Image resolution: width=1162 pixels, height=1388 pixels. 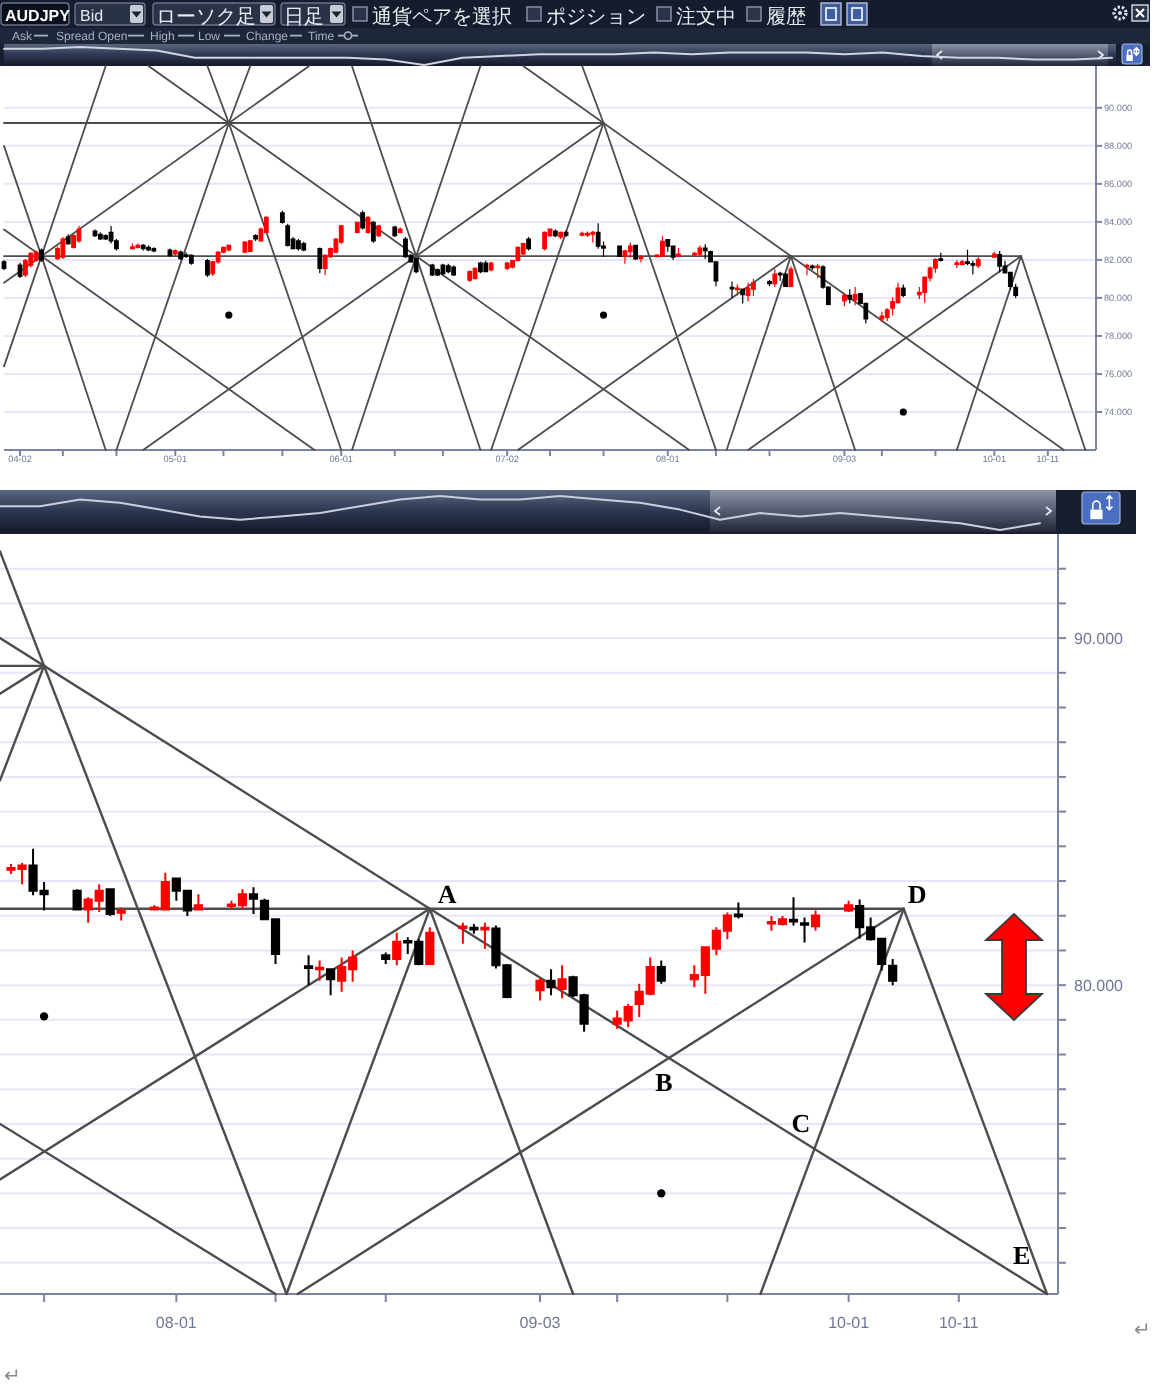 I want to click on text: 日足, so click(x=304, y=18).